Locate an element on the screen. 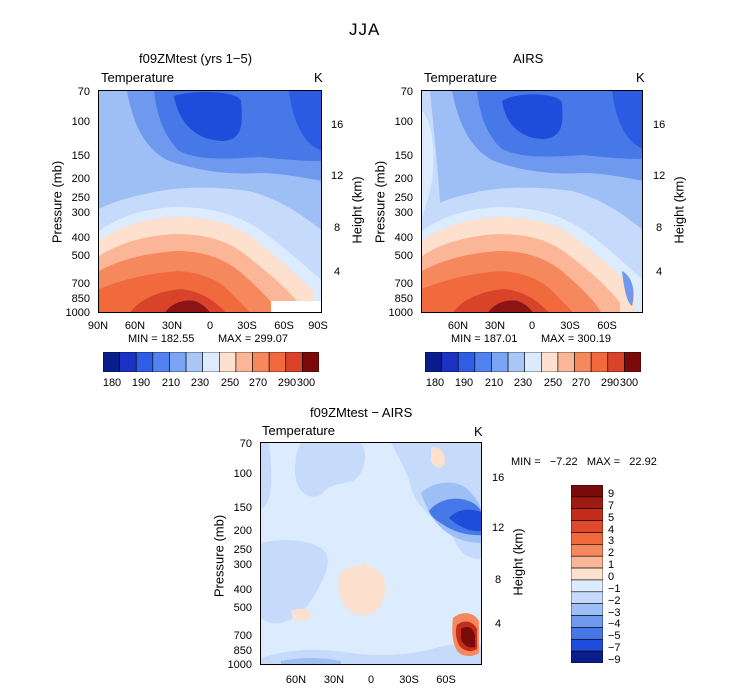 The height and width of the screenshot is (689, 733). panel1-unit-label: K is located at coordinates (318, 77).